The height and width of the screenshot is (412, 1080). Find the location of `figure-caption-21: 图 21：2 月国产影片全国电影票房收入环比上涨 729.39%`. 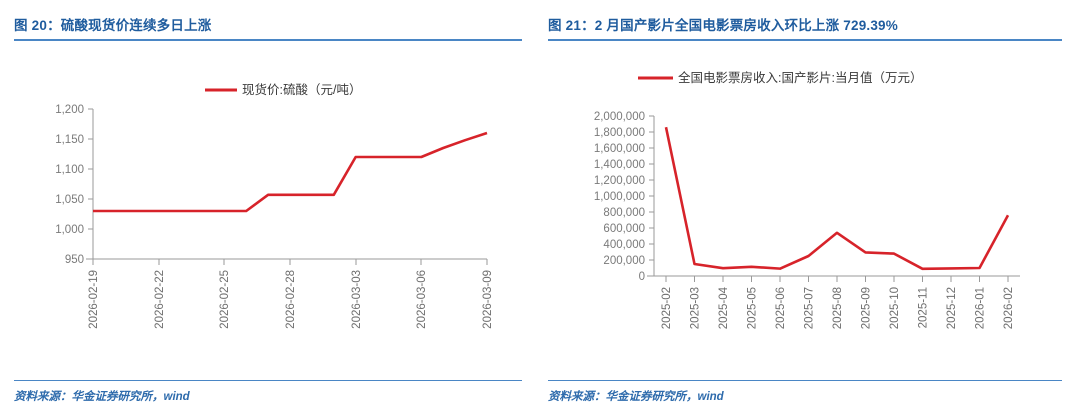

figure-caption-21: 图 21：2 月国产影片全国电影票房收入环比上涨 729.39% is located at coordinates (723, 25).